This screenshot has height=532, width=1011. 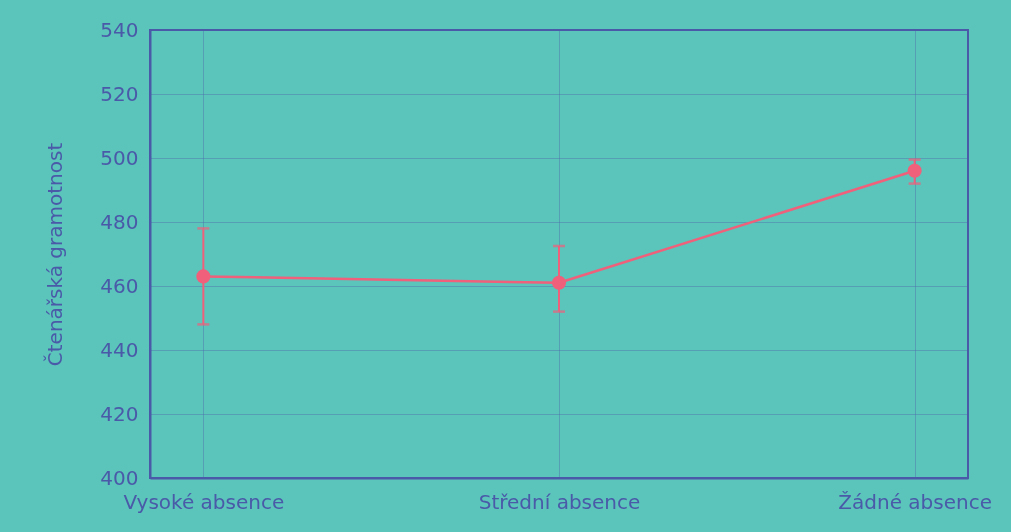 I want to click on x-tick-label: Vysoké absence, so click(x=204, y=501).